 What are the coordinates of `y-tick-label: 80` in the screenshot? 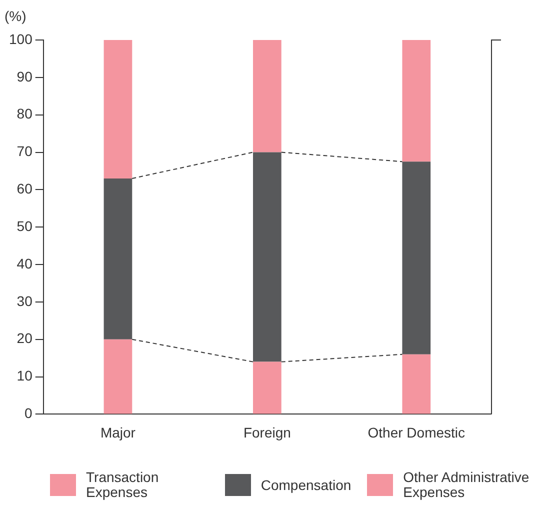 It's located at (24, 114).